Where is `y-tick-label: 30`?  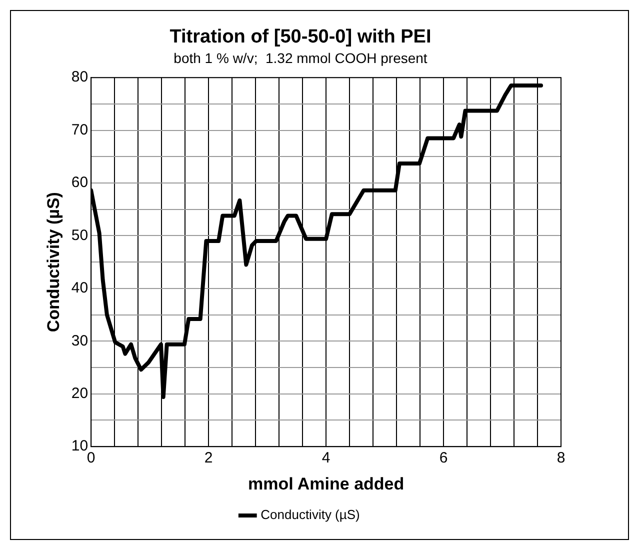
y-tick-label: 30 is located at coordinates (79, 341).